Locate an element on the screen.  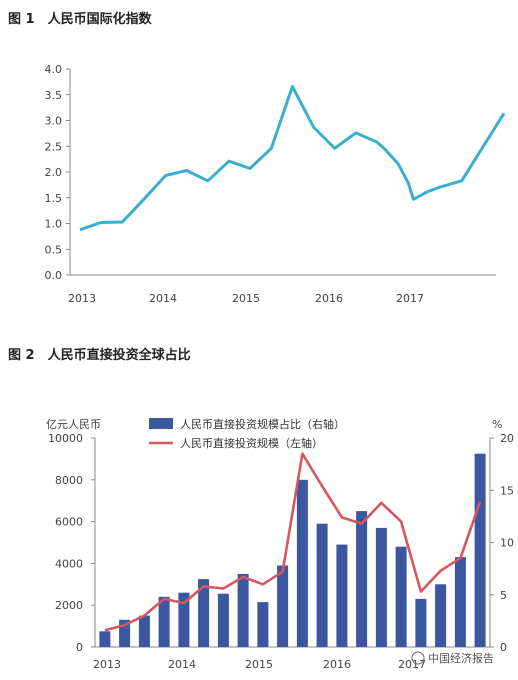
right-axis-unit: % is located at coordinates (497, 424).